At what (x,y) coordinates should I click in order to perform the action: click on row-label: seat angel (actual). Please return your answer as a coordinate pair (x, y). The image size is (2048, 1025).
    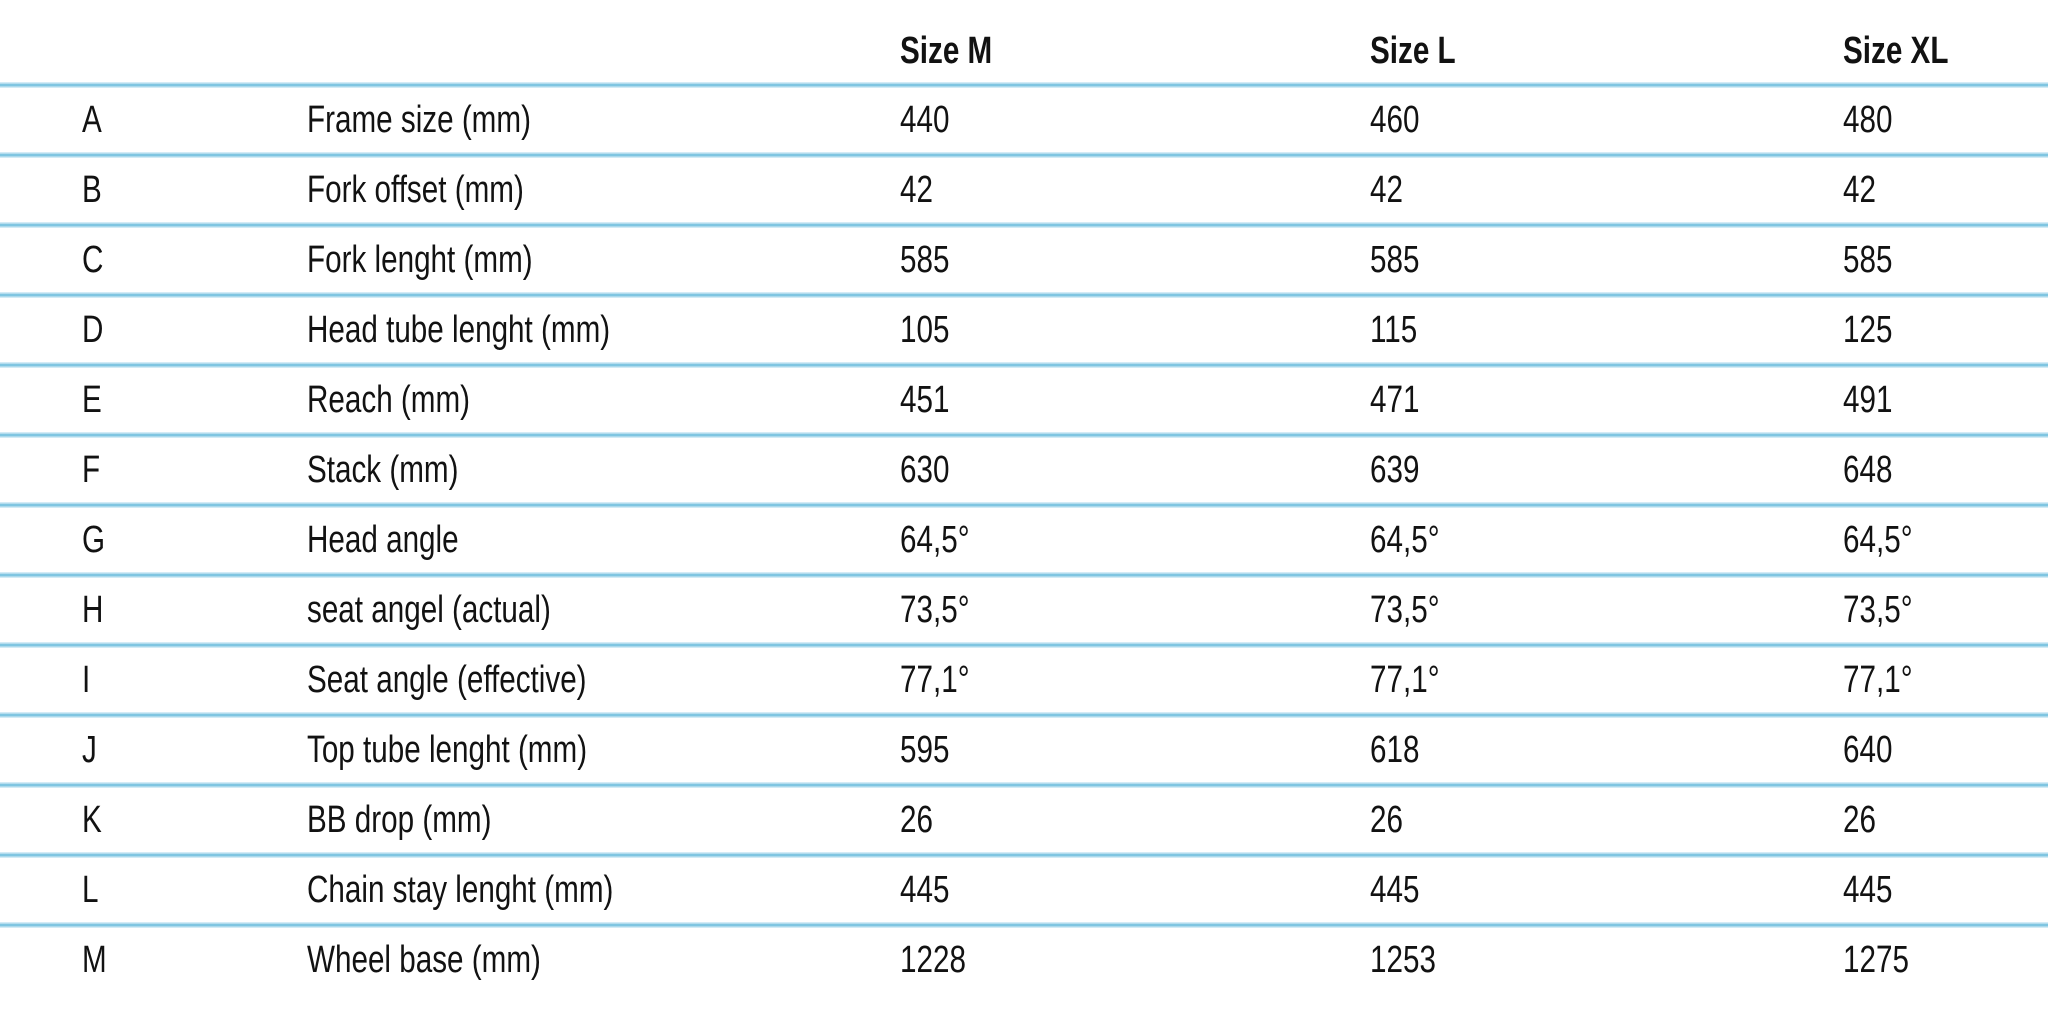
    Looking at the image, I should click on (429, 610).